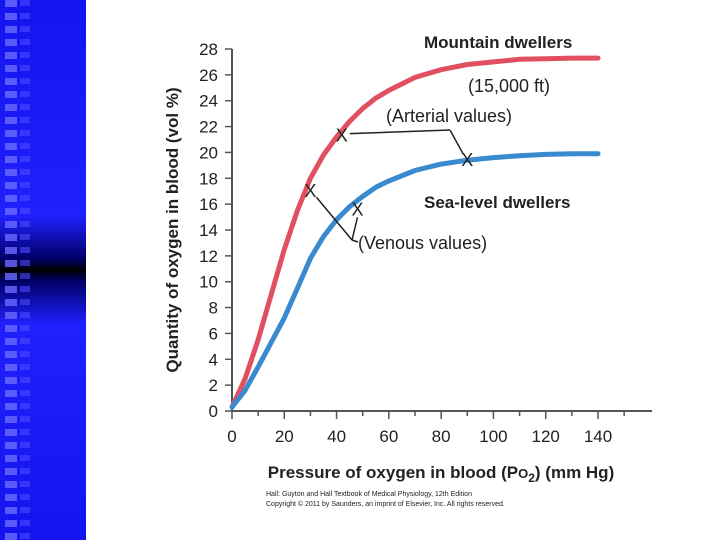 This screenshot has width=720, height=540. What do you see at coordinates (388, 184) in the screenshot?
I see `marker-layer: X X X X` at bounding box center [388, 184].